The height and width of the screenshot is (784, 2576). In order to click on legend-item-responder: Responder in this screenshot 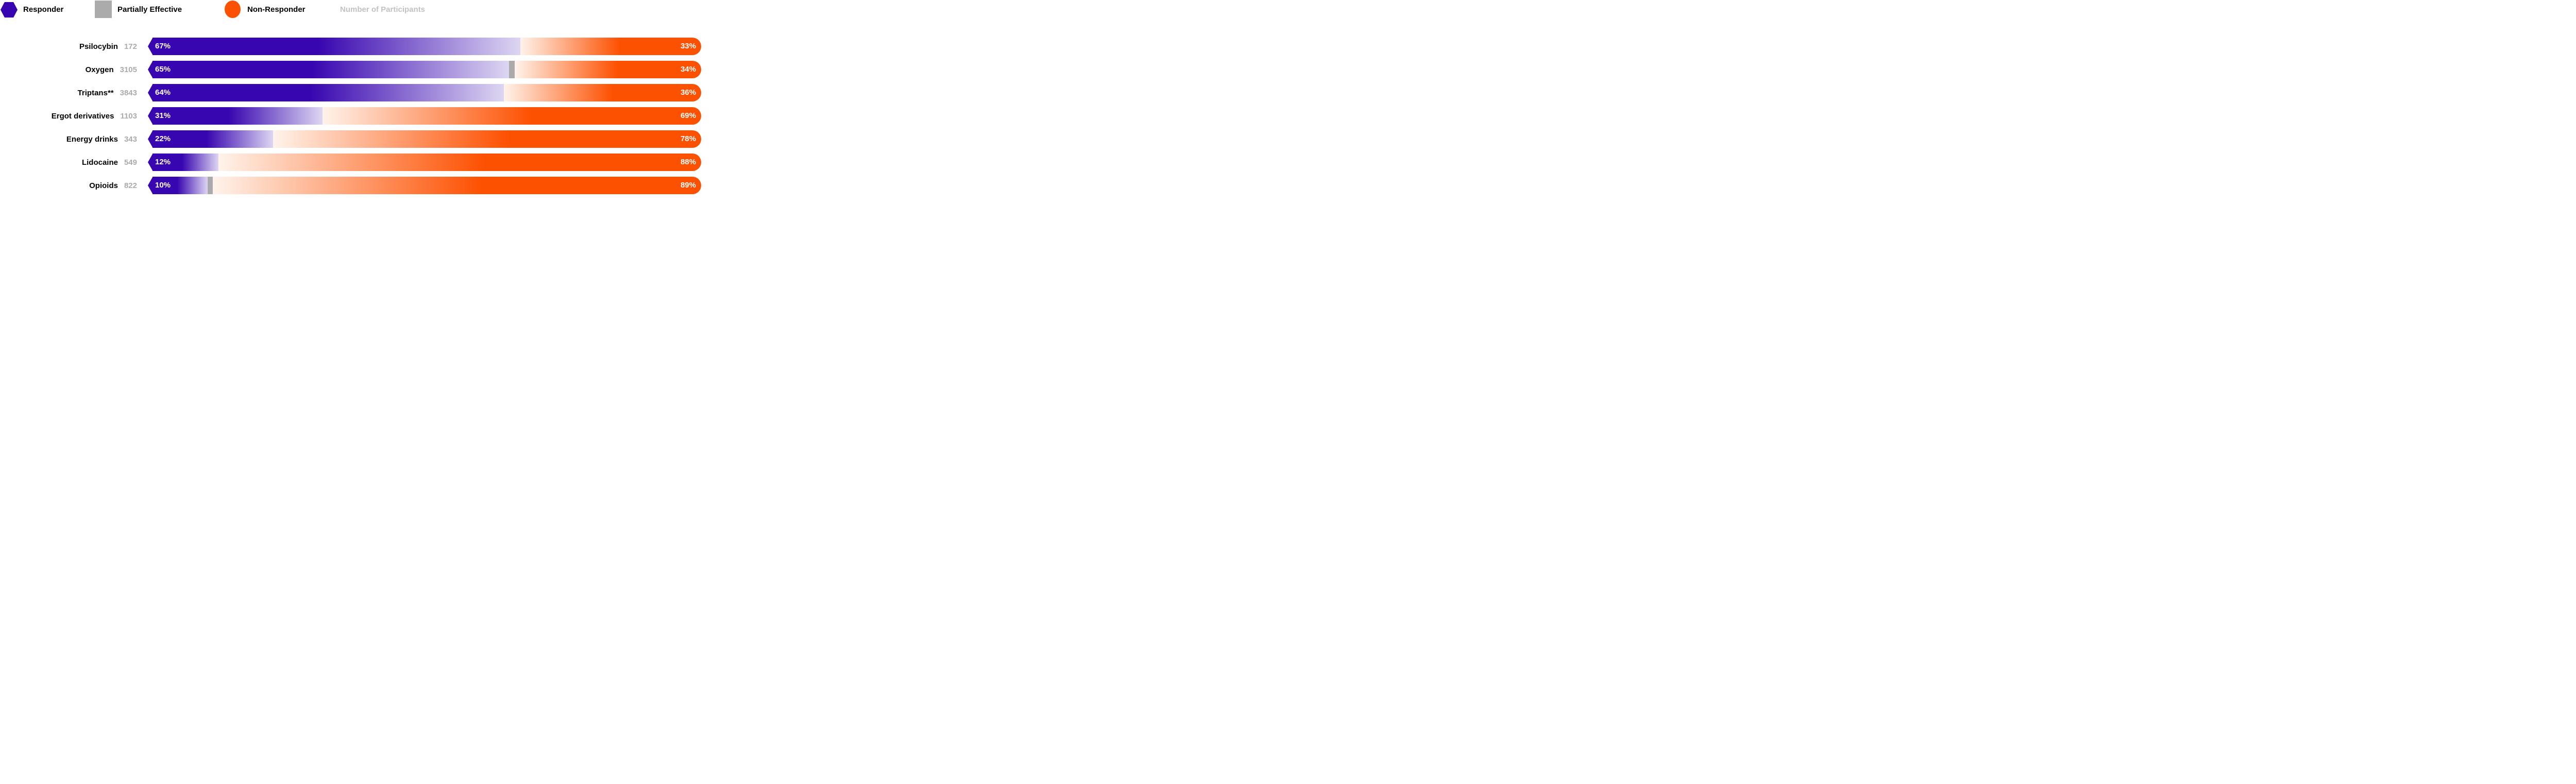, I will do `click(43, 9)`.